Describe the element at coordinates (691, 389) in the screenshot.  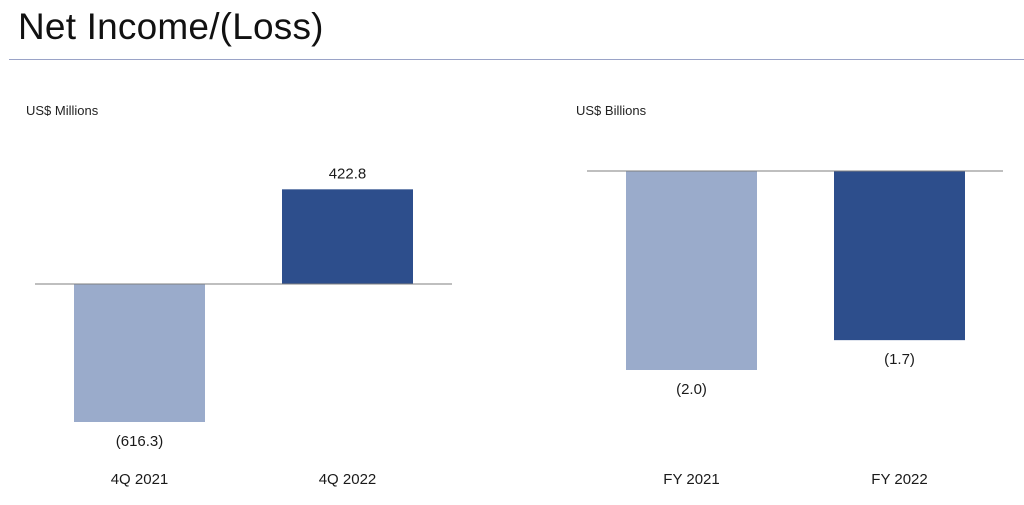
I see `right-value-label-1: (2.0)` at that location.